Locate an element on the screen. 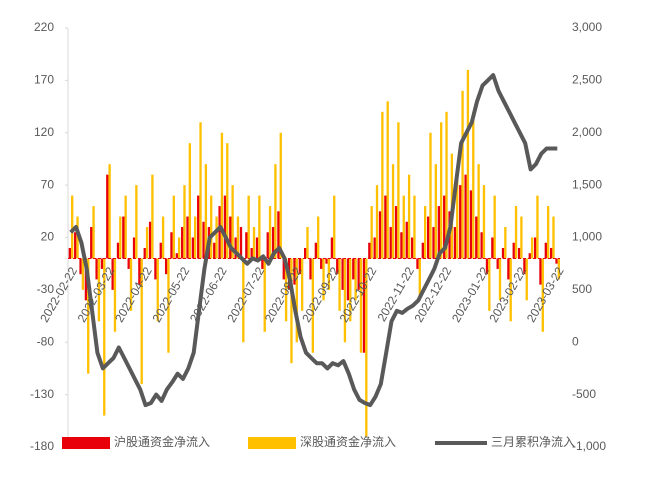  legend-label: 三月累积净流入 is located at coordinates (533, 442).